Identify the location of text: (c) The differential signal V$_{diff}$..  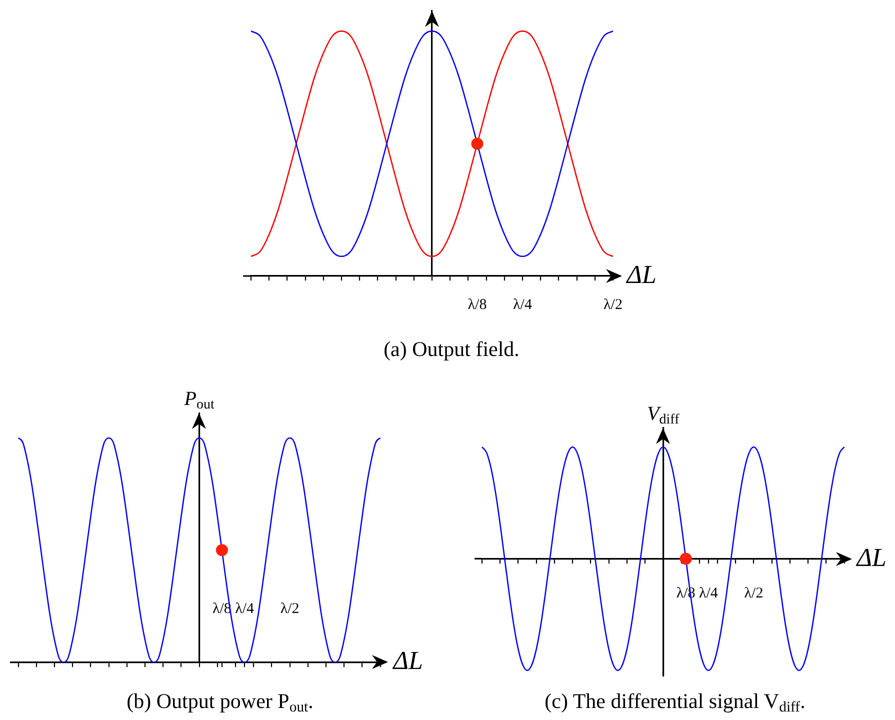
(675, 702).